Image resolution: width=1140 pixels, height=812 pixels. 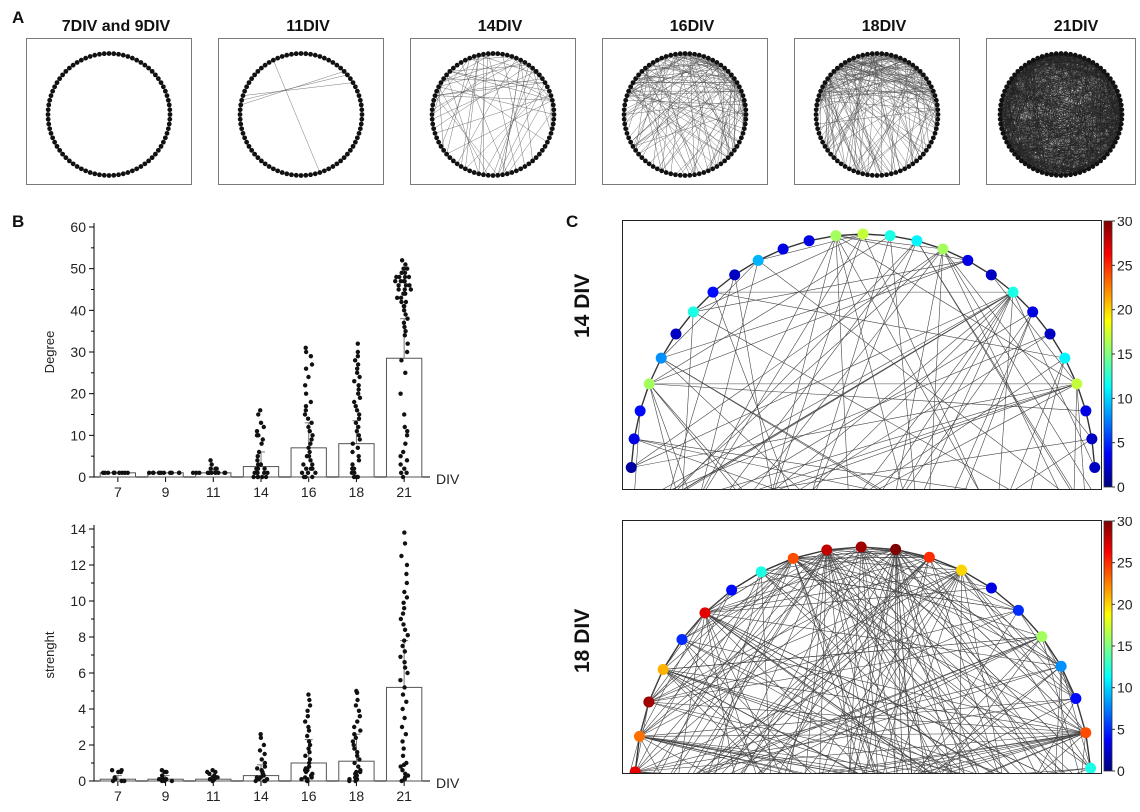 What do you see at coordinates (357, 492) in the screenshot?
I see `x-tick-label: 18` at bounding box center [357, 492].